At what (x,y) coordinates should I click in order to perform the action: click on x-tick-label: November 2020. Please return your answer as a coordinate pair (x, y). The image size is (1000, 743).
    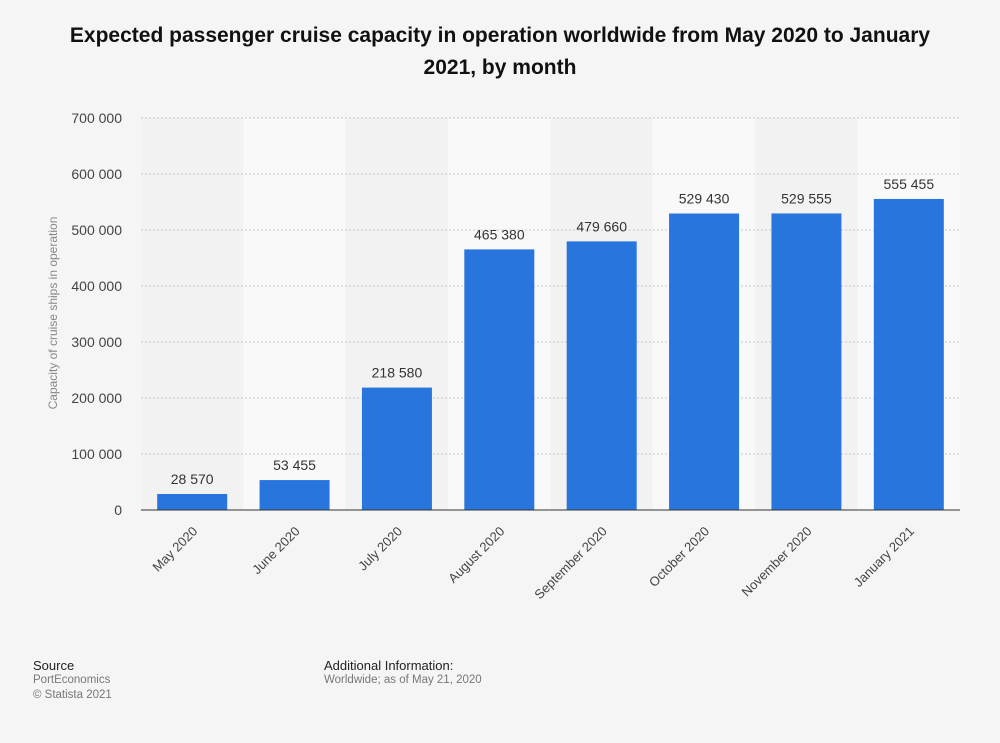
    Looking at the image, I should click on (777, 562).